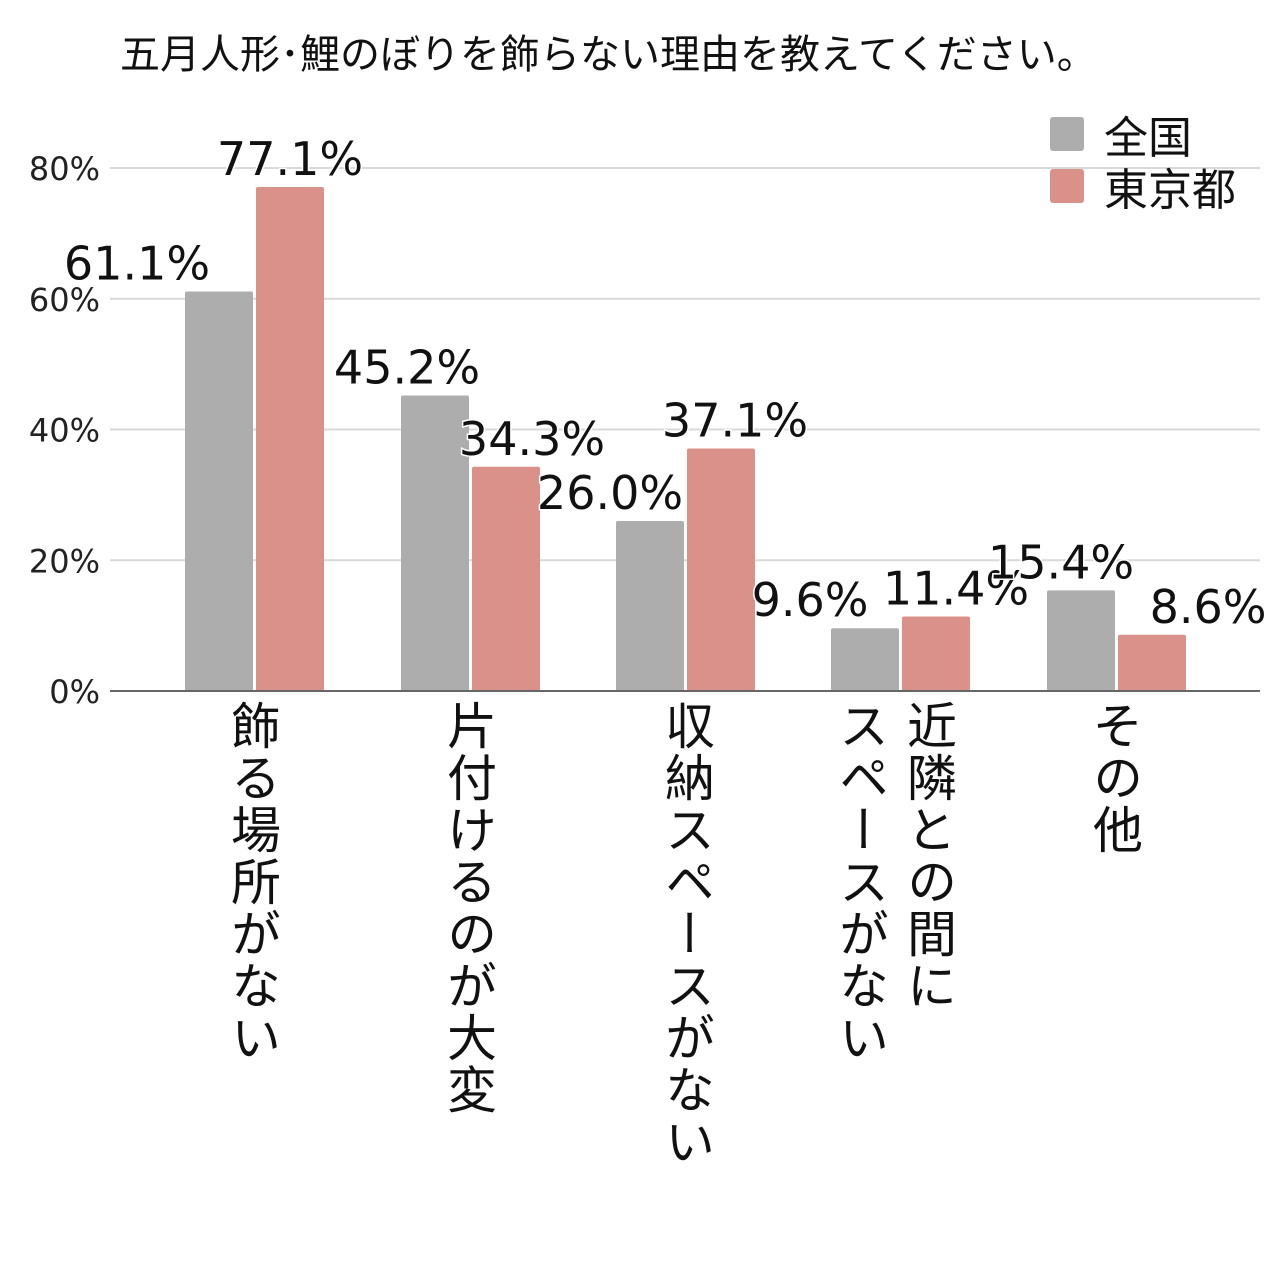 This screenshot has width=1280, height=1280. I want to click on category-label: その他, so click(1114, 778).